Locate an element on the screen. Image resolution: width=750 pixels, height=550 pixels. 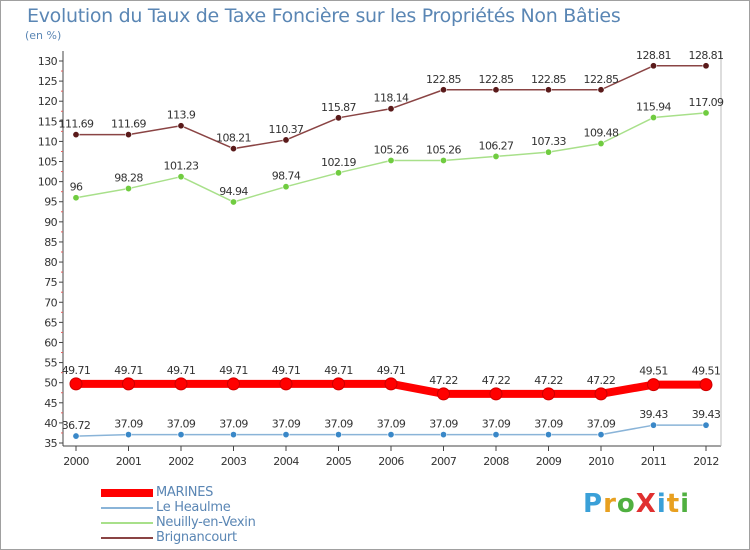
y-tick-label: 95 is located at coordinates (50, 202).